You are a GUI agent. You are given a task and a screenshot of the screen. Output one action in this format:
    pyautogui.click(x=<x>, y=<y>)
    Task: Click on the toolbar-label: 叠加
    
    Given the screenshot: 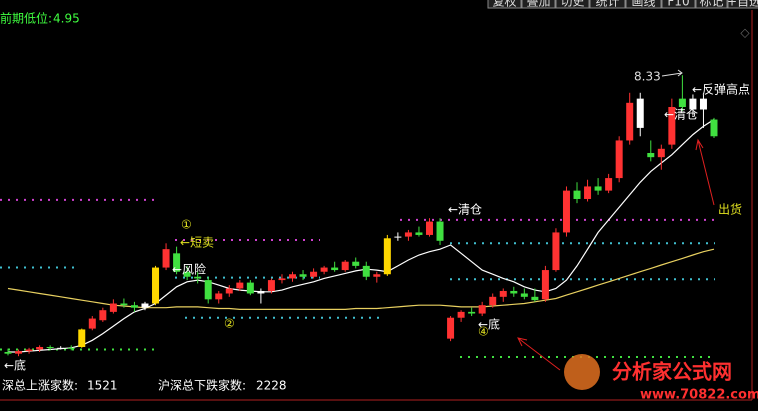 What is the action you would take?
    pyautogui.click(x=538, y=4)
    